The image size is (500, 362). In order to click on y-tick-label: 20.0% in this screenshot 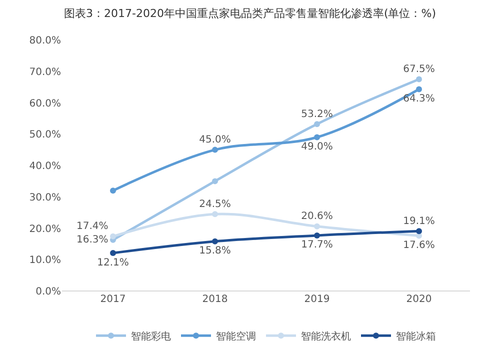, I will do `click(45, 229)`.